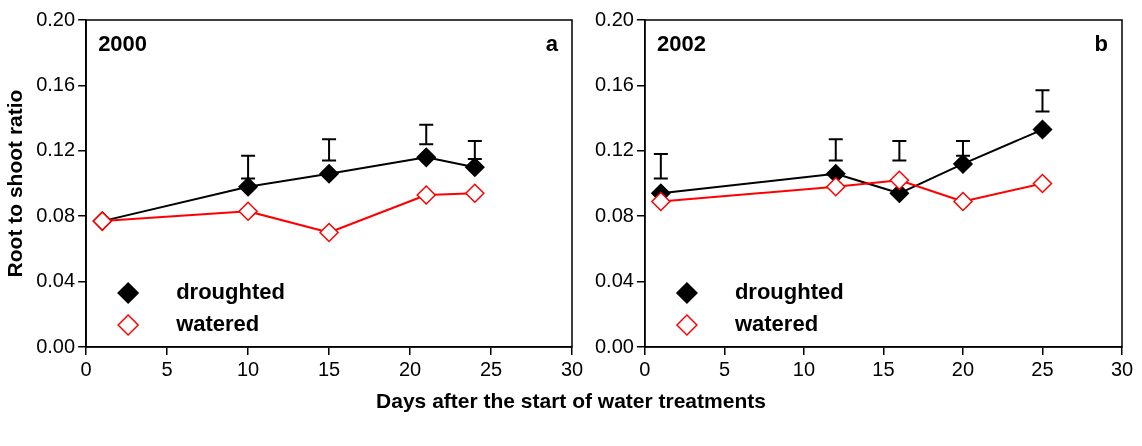 This screenshot has height=446, width=1142. What do you see at coordinates (123, 44) in the screenshot?
I see `annotation: 2000` at bounding box center [123, 44].